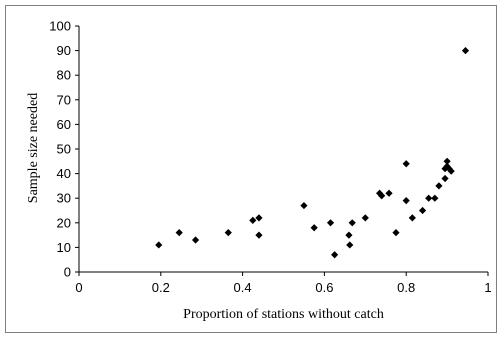 This screenshot has width=504, height=340. What do you see at coordinates (33, 148) in the screenshot?
I see `y-axis-label: Sample size needed` at bounding box center [33, 148].